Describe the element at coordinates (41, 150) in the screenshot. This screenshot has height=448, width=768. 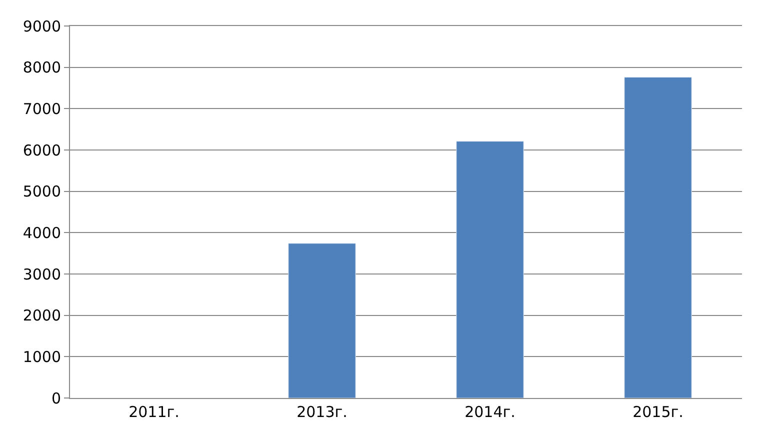
I see `y-tick-label: 6000` at that location.